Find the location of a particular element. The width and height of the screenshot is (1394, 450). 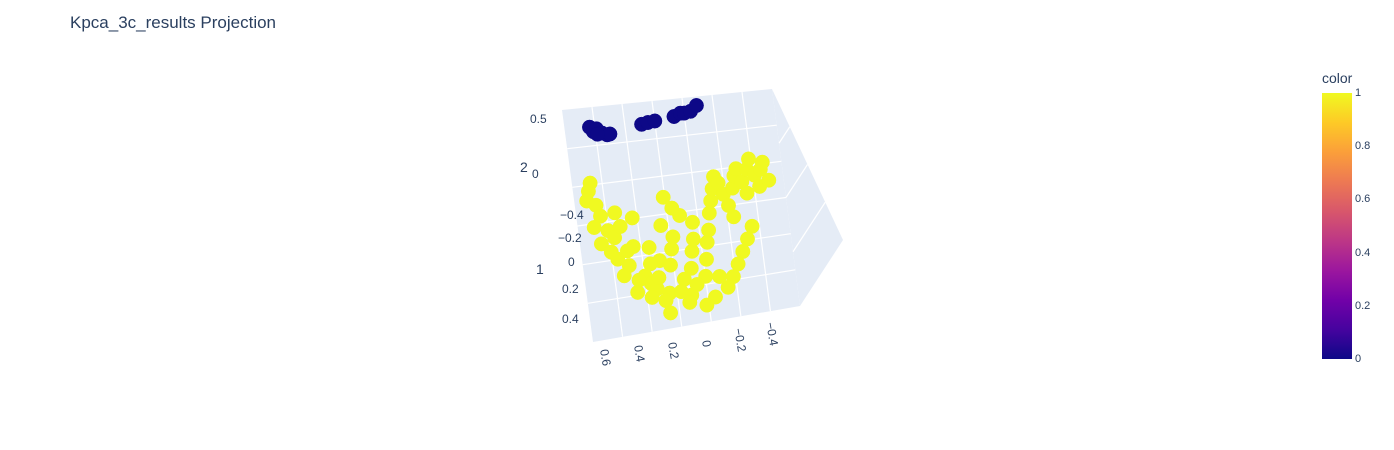

z-axis-title: 2 is located at coordinates (524, 167).